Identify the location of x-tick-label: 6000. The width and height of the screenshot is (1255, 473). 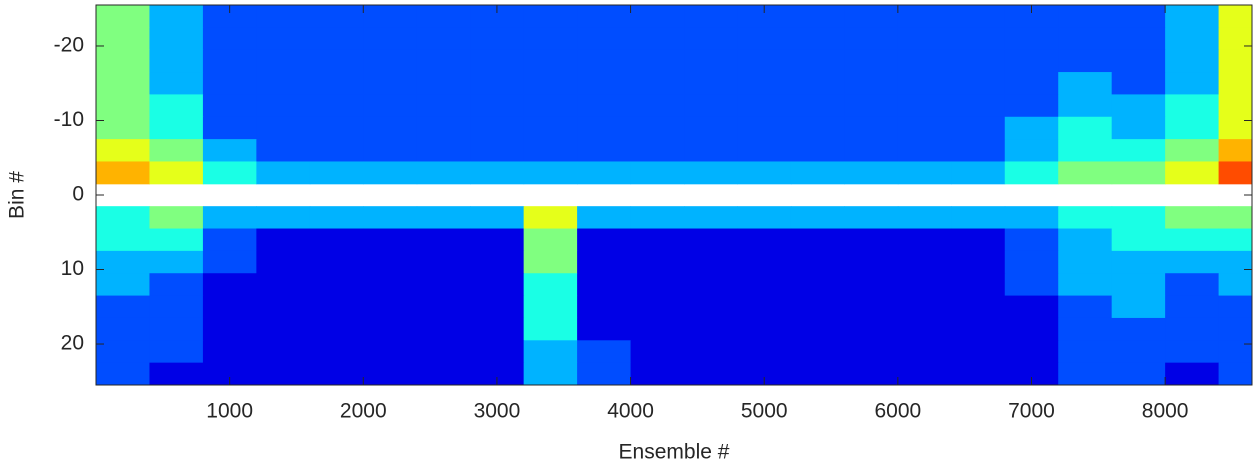
(897, 411).